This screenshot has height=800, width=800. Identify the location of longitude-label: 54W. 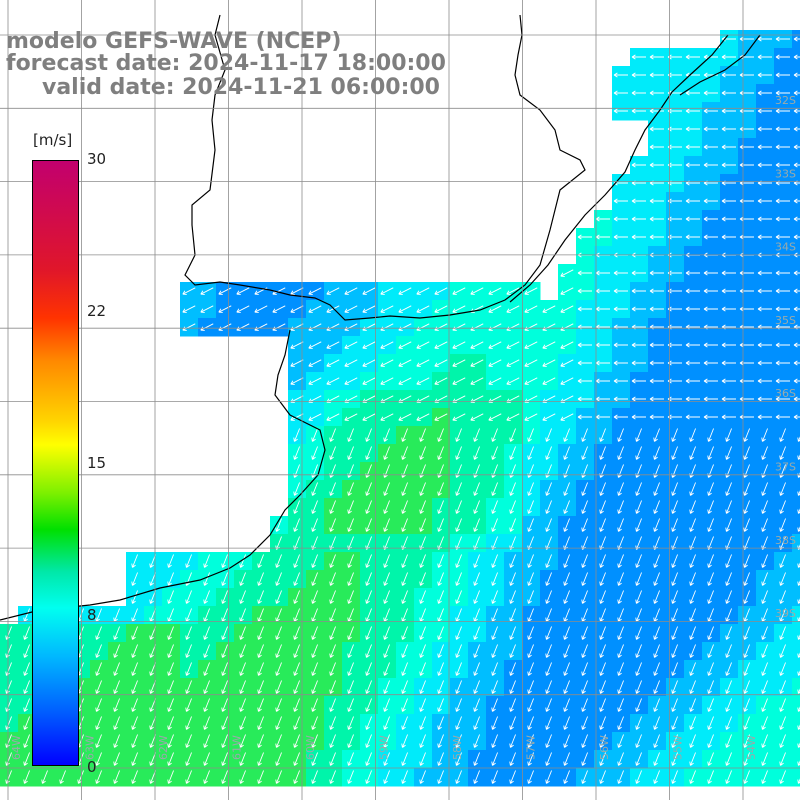
(751, 747).